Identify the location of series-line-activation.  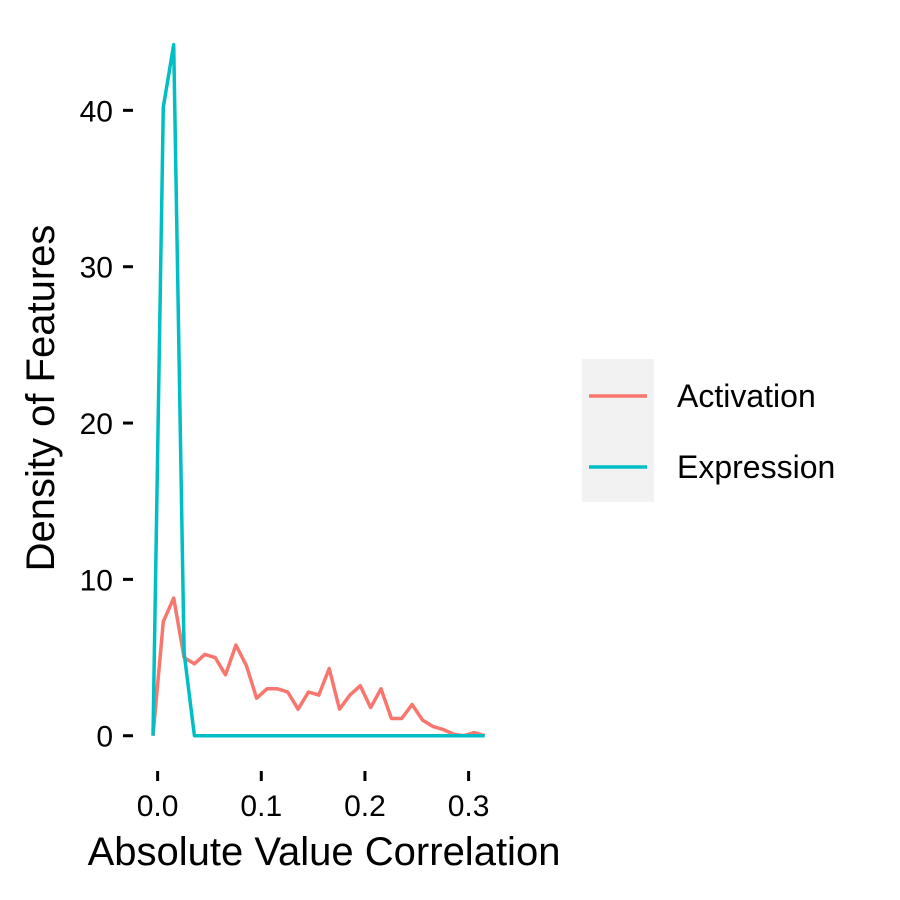
(318, 667).